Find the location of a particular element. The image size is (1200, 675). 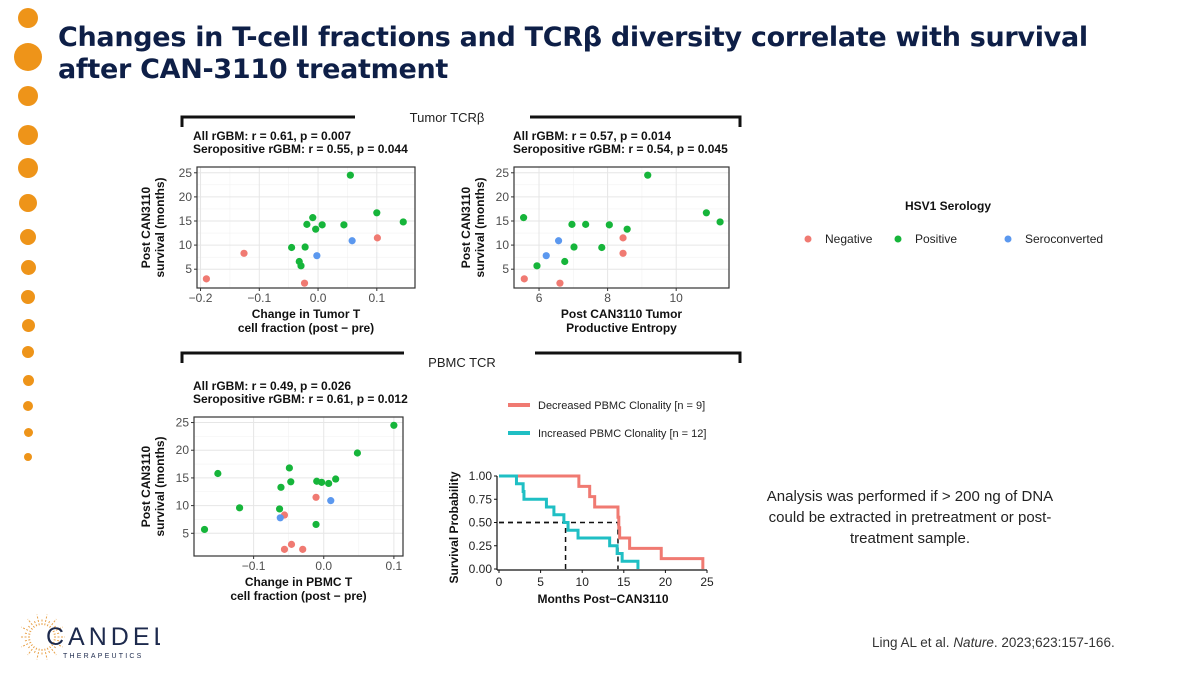

y-axis-label: survival (months) is located at coordinates (480, 227).